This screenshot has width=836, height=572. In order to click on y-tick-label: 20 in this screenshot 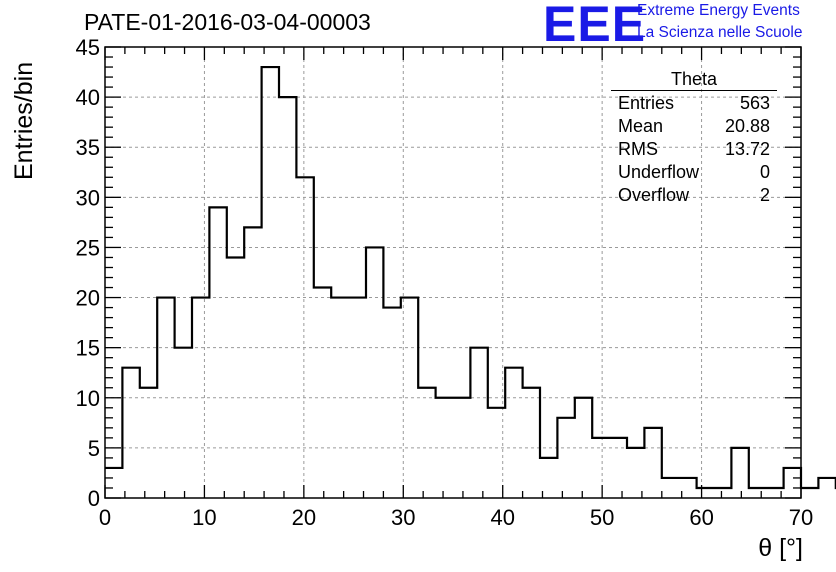, I will do `click(88, 298)`.